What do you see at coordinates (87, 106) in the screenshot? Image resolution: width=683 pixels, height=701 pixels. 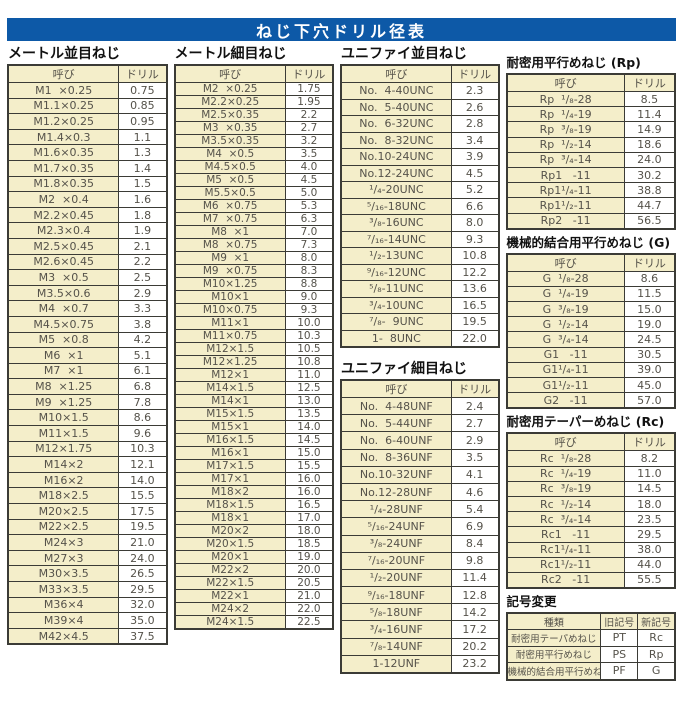 I see `table-row: M1.1×0.25 0.85` at bounding box center [87, 106].